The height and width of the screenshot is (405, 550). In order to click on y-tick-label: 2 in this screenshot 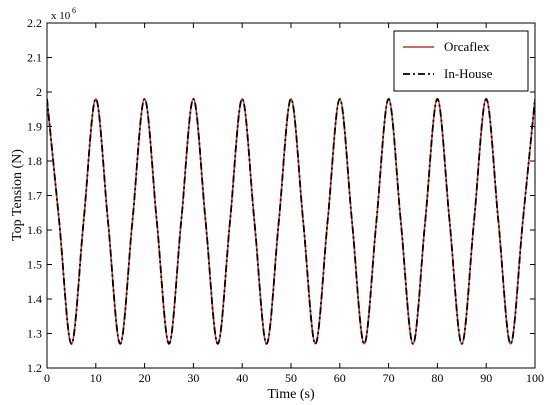, I will do `click(39, 92)`.